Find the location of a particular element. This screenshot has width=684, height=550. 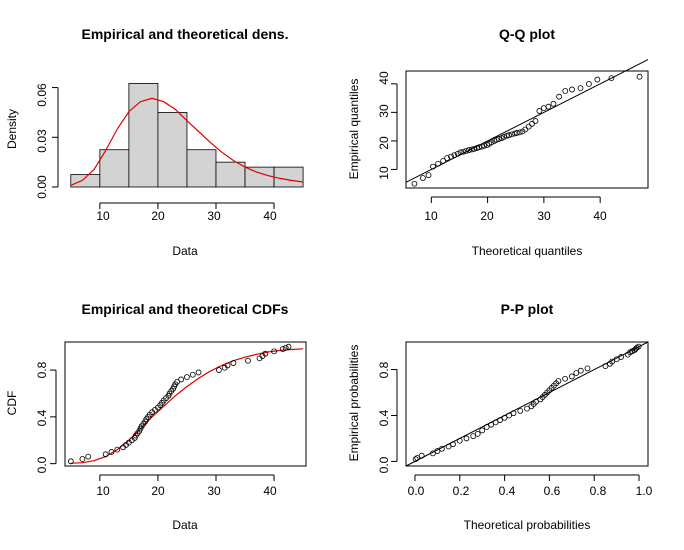

pp-reference-line is located at coordinates (527, 404).